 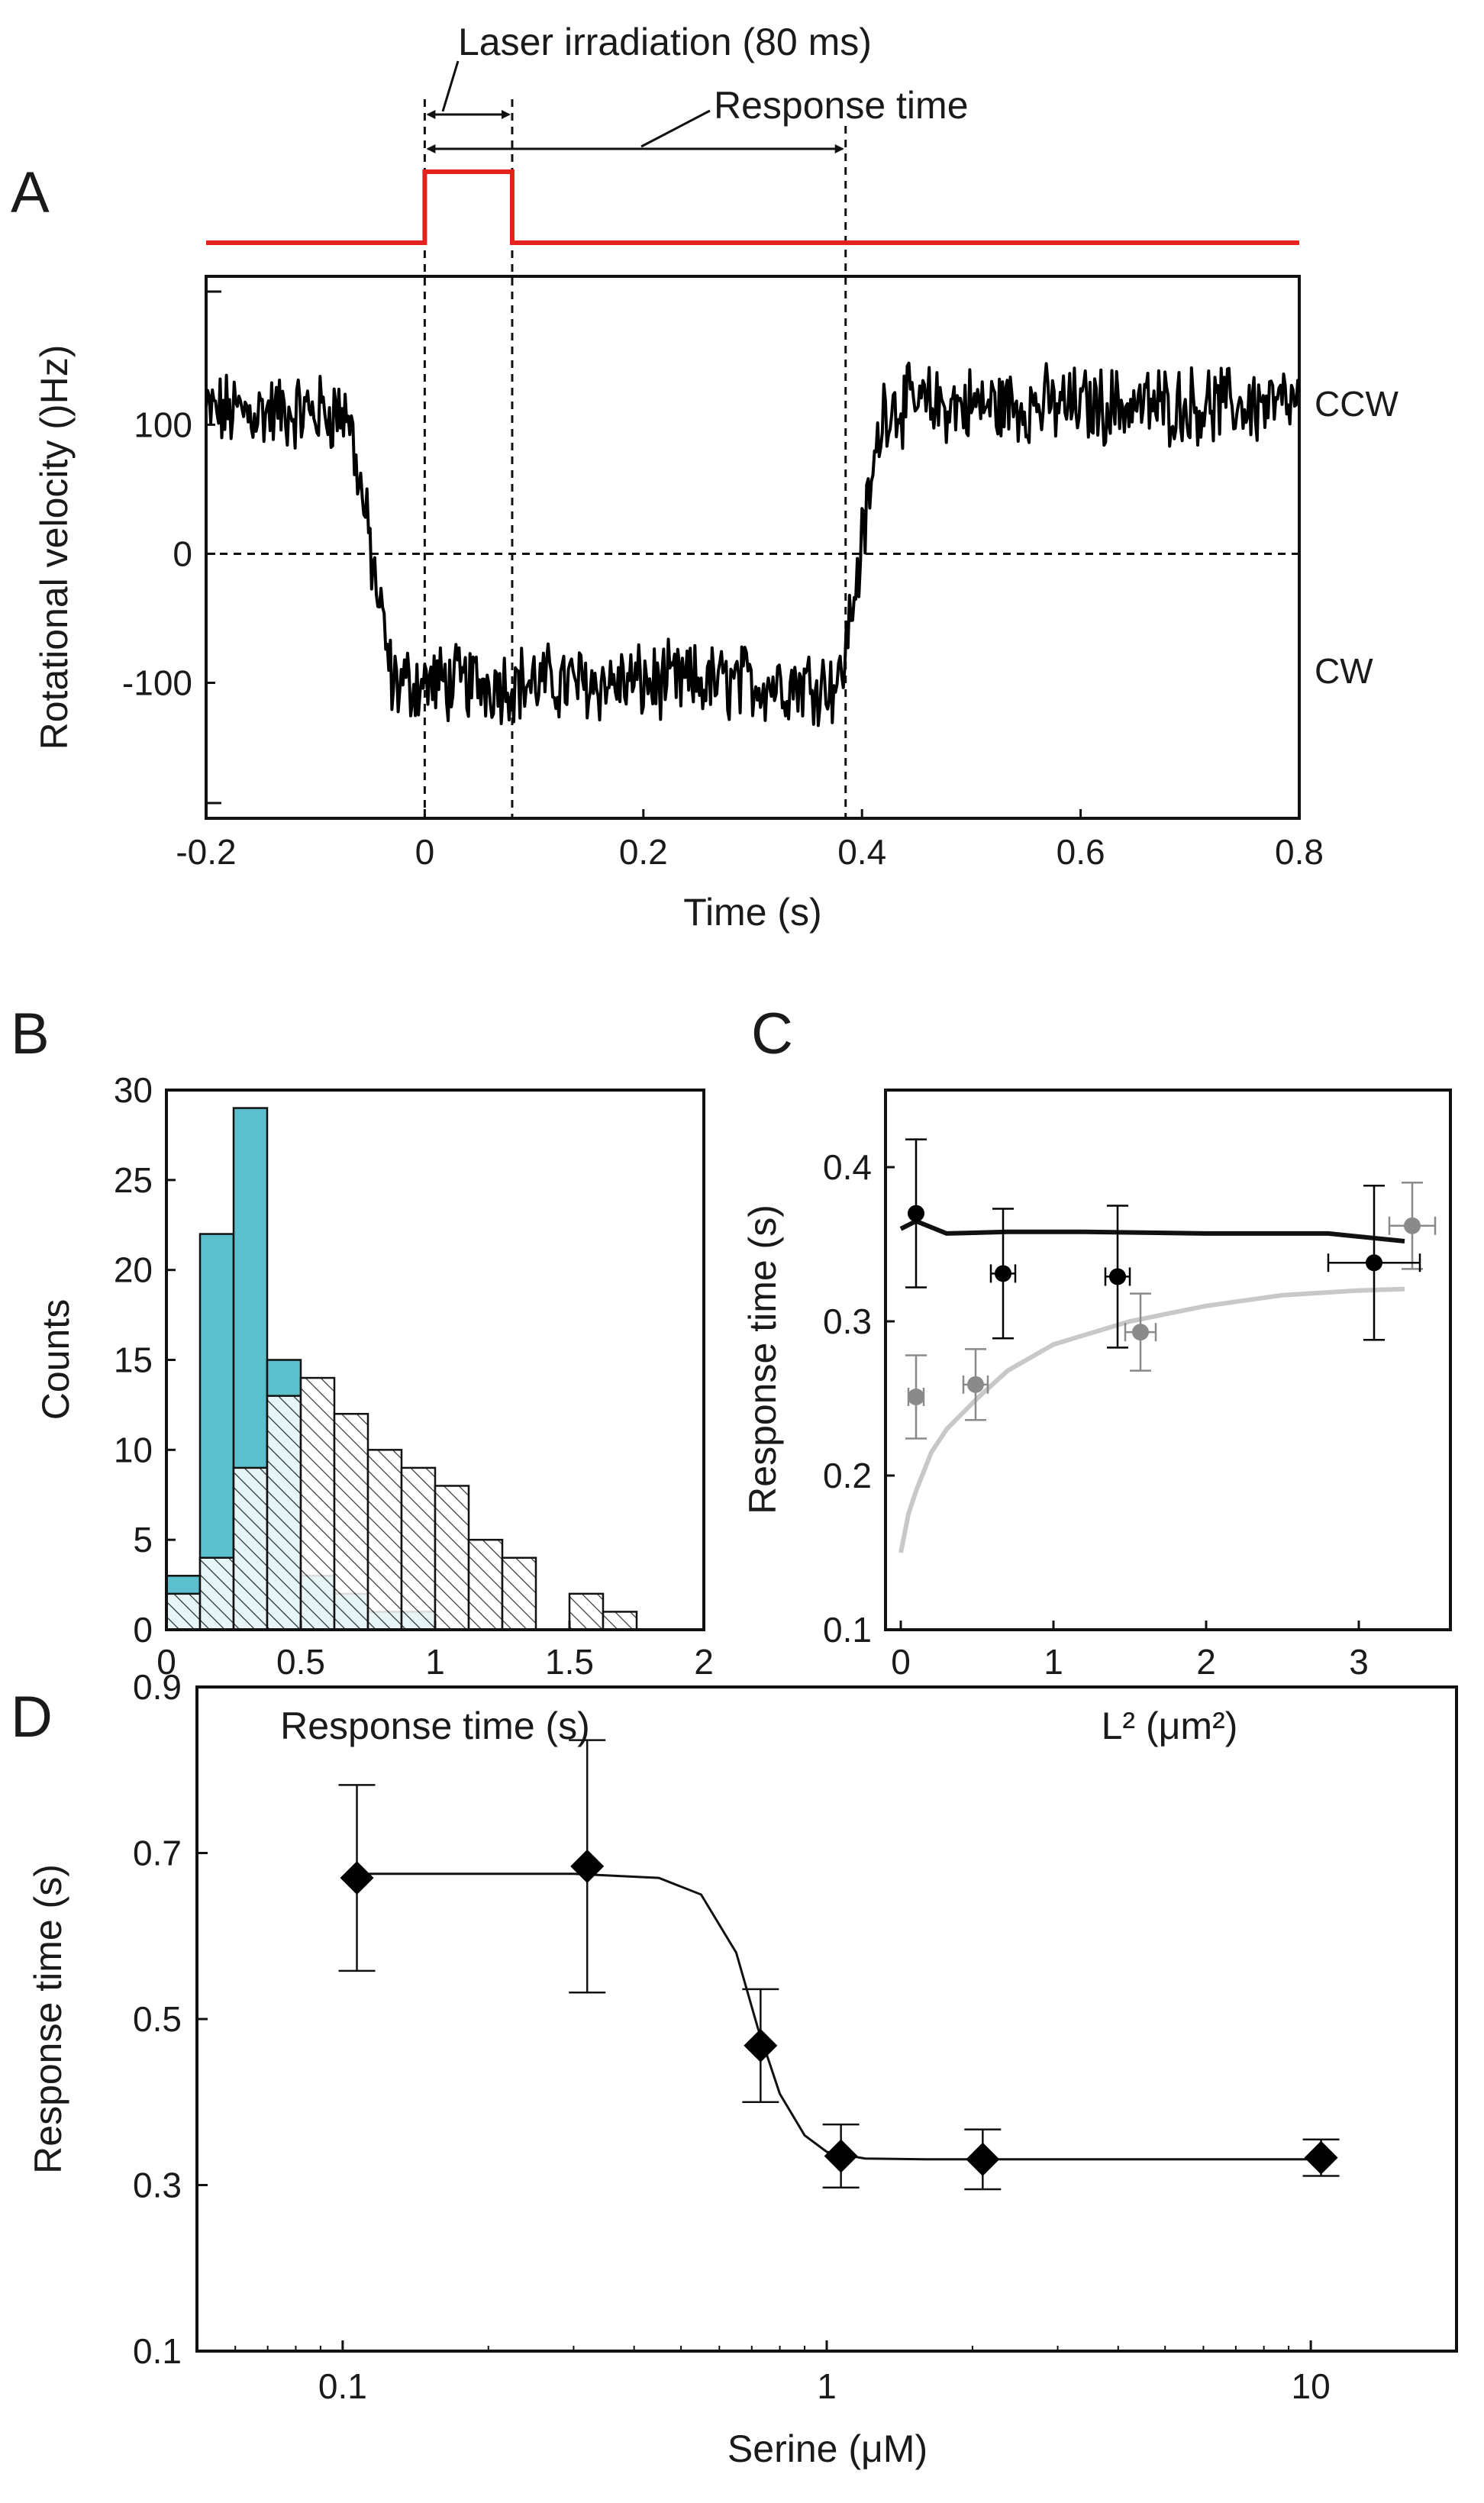 I want to click on gray-fit-line, so click(x=1151, y=1419).